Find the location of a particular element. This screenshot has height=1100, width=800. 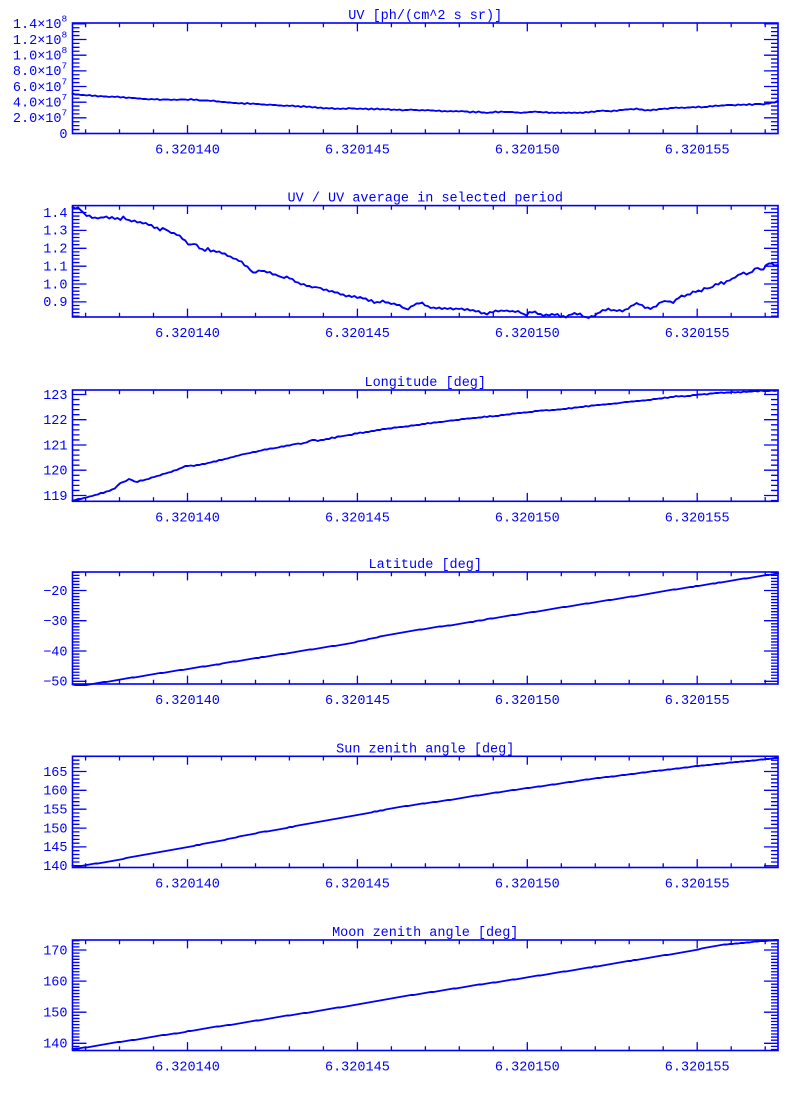

svg-text: −50 is located at coordinates (55, 683).